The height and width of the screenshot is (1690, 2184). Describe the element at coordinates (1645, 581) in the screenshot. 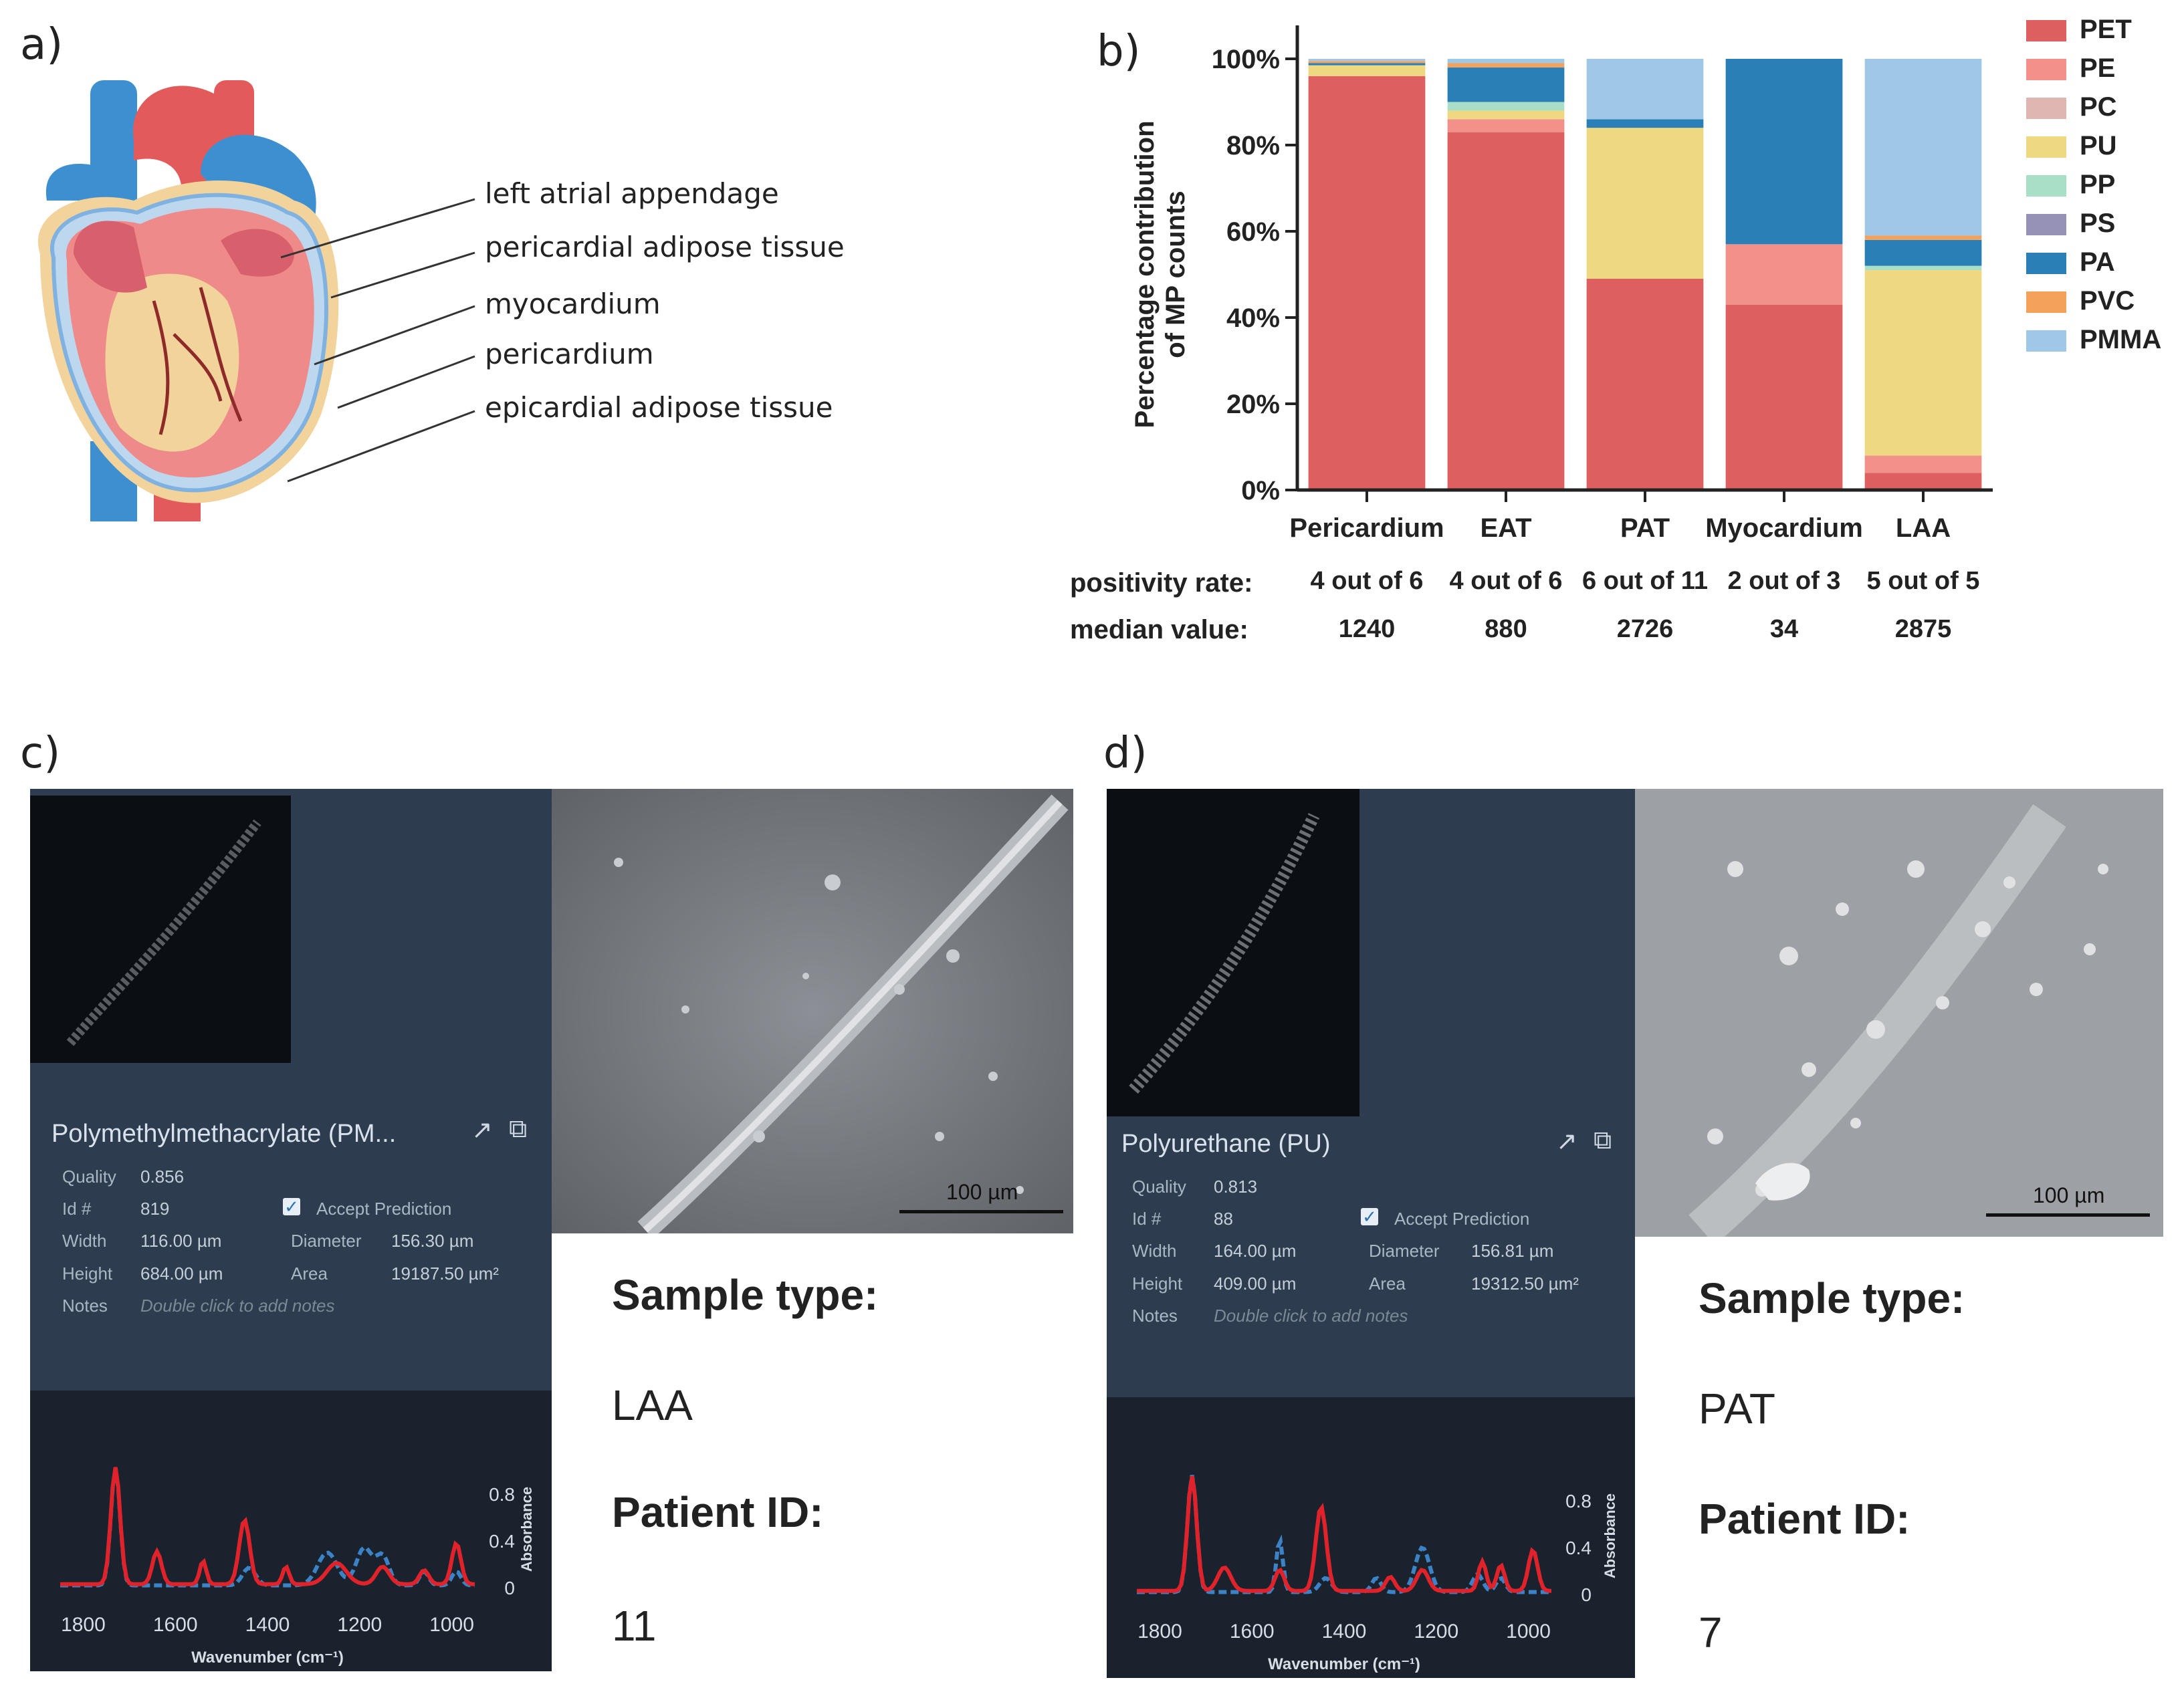

I see `positivity-value: 6 out of 11` at that location.